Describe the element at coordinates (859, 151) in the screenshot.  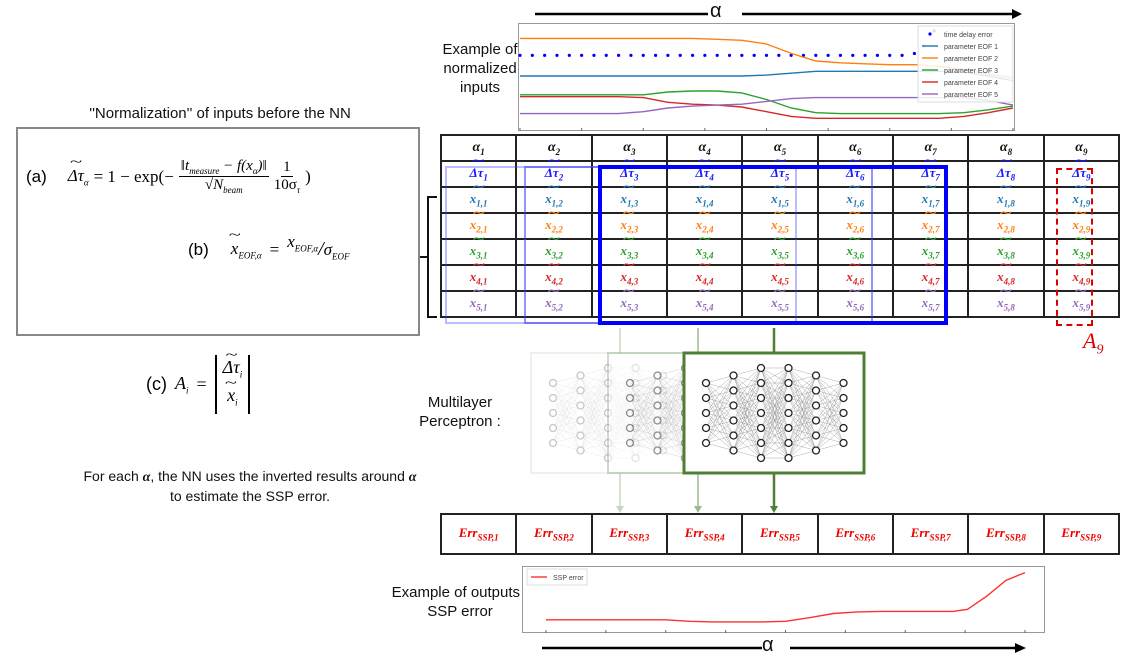
I see `sub: 6` at that location.